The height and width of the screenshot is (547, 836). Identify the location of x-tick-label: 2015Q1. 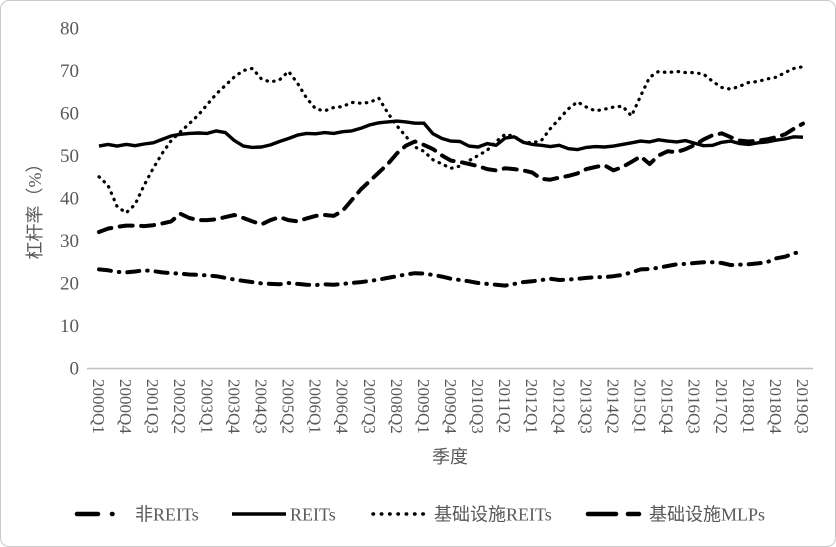
(640, 406).